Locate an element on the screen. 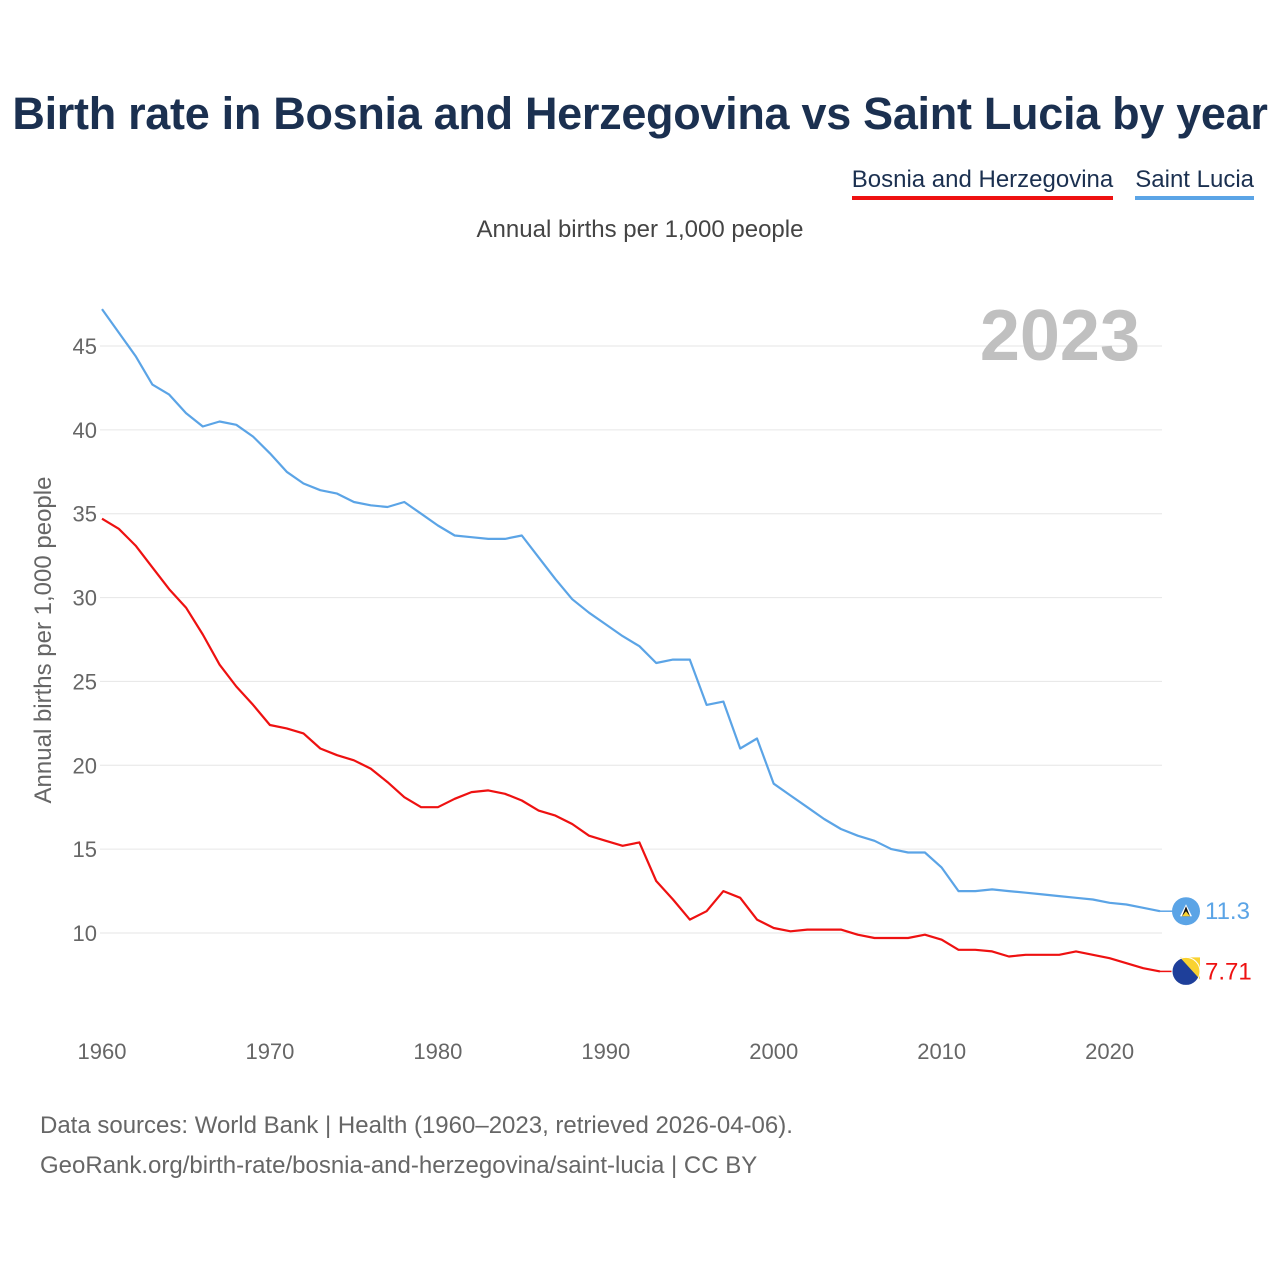 This screenshot has height=1280, width=1280. series-end-markers: 7.71 11.3 is located at coordinates (1206, 941).